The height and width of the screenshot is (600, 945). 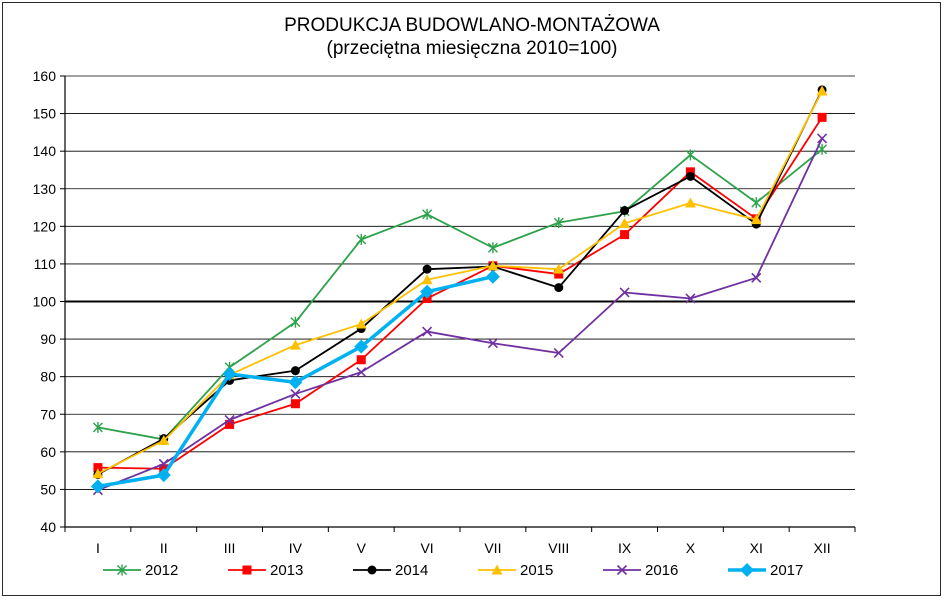 I want to click on legend-label: 2015, so click(x=536, y=570).